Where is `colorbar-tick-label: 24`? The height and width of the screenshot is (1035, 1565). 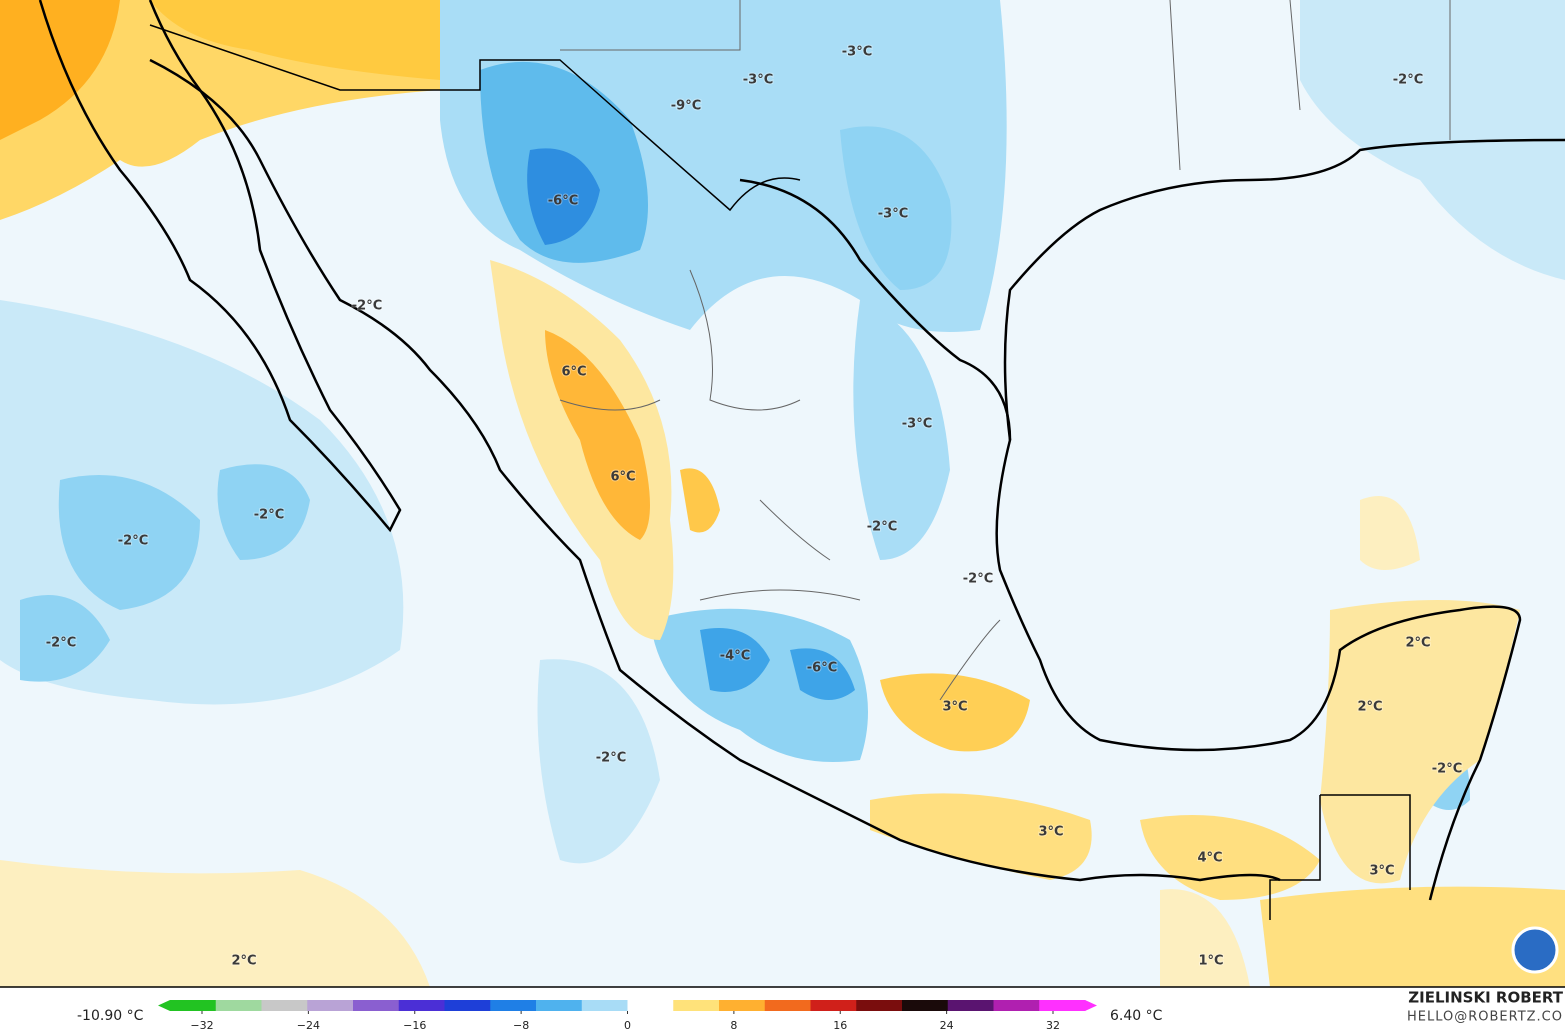
colorbar-tick-label: 24 is located at coordinates (947, 1025).